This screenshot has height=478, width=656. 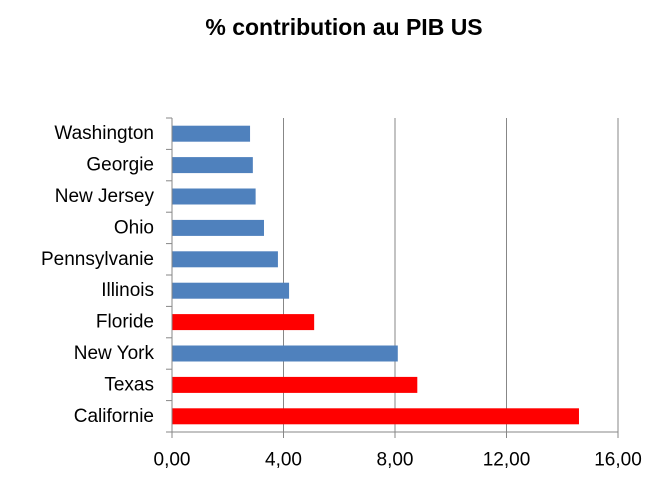 What do you see at coordinates (97, 259) in the screenshot?
I see `y-tick-label: Pennsylvanie` at bounding box center [97, 259].